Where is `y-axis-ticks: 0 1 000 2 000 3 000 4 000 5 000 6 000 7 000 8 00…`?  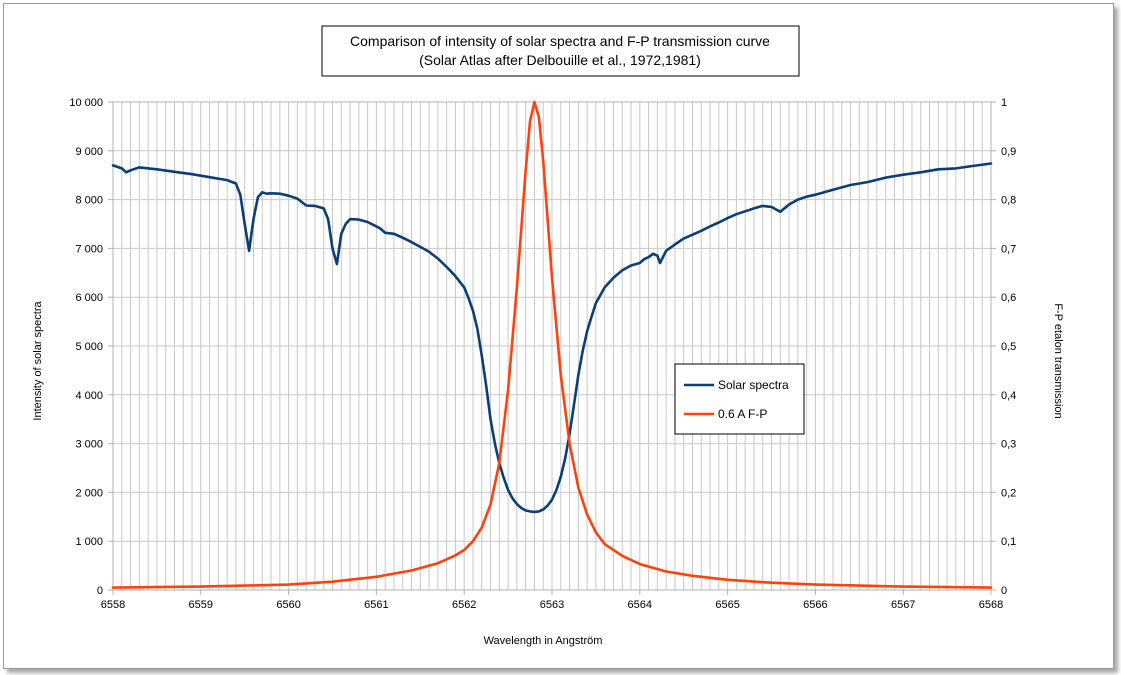
y-axis-ticks: 0 1 000 2 000 3 000 4 000 5 000 6 000 7 000 8 00… is located at coordinates (91, 347).